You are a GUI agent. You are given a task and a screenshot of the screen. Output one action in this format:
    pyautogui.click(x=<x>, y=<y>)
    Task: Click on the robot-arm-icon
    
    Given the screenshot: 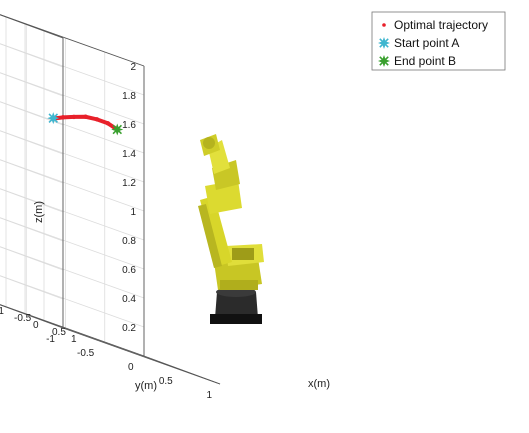 What is the action you would take?
    pyautogui.click(x=231, y=229)
    